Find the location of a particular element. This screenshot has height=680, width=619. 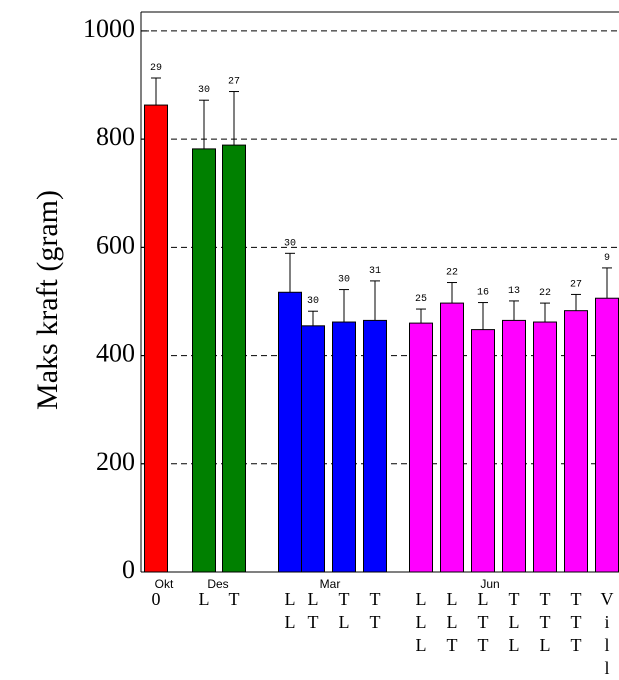

group-label: Mar is located at coordinates (330, 584).